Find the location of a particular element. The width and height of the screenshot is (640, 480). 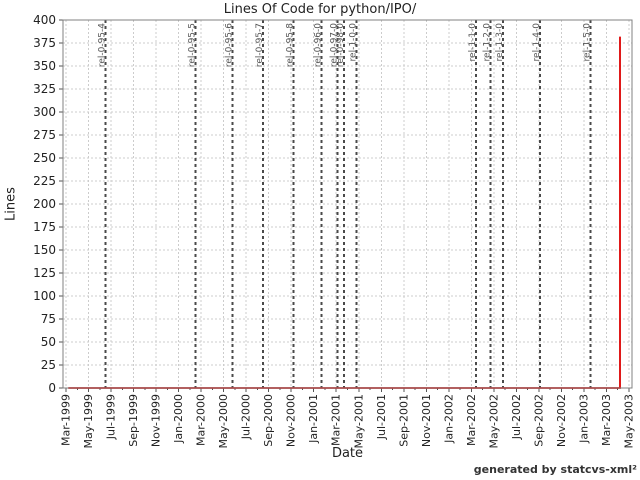

release-label: rel-0-95-4 is located at coordinates (102, 45).